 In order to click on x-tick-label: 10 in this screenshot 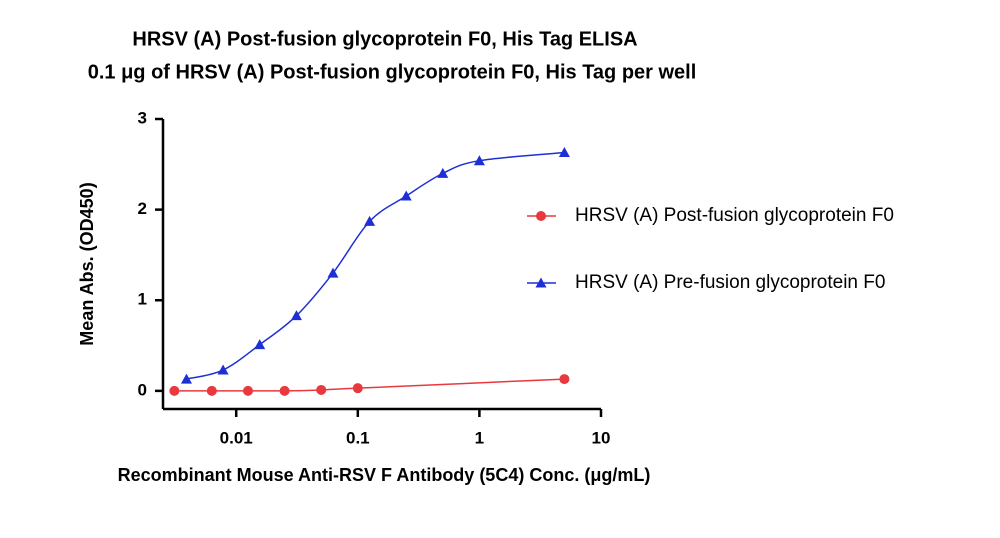, I will do `click(601, 437)`.